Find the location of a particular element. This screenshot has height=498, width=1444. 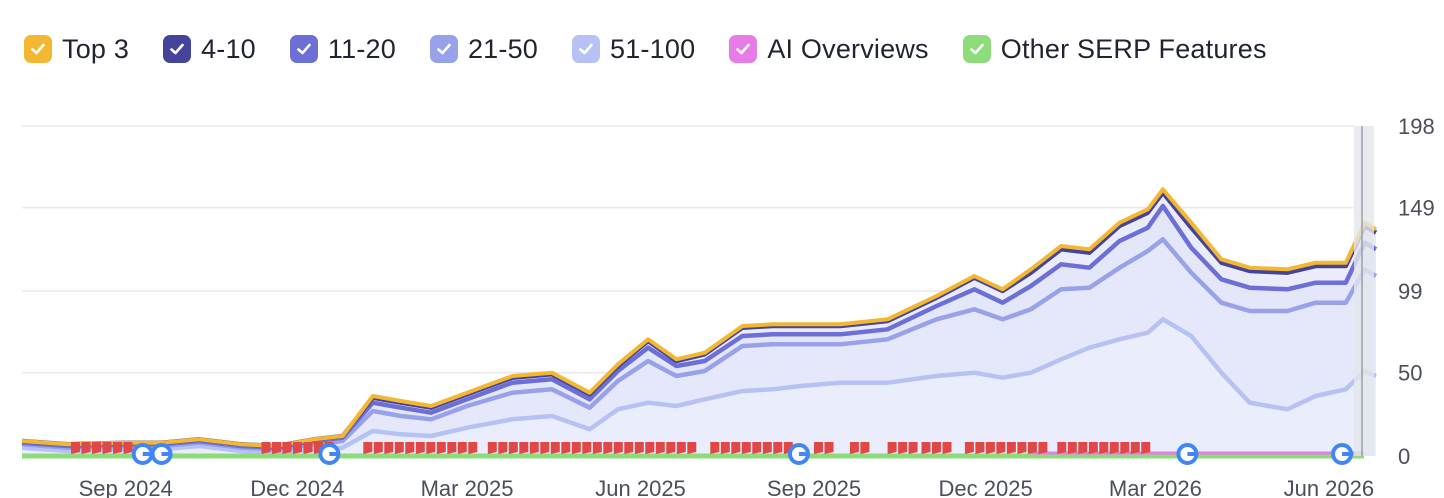

y-tick-label: 99 is located at coordinates (1410, 291).